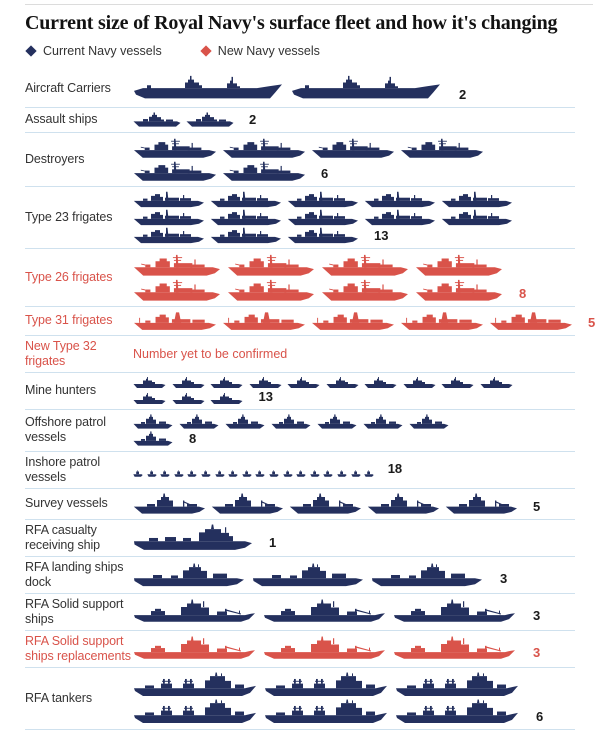 This screenshot has height=750, width=600. I want to click on top-rule, so click(309, 4).